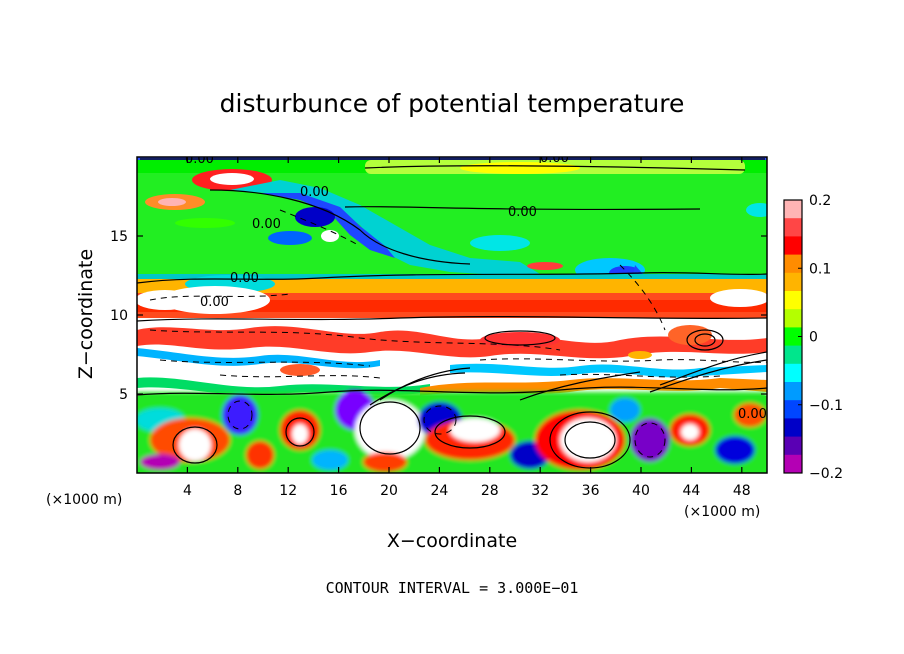  Describe the element at coordinates (123, 395) in the screenshot. I see `y-tick-label: 5` at that location.